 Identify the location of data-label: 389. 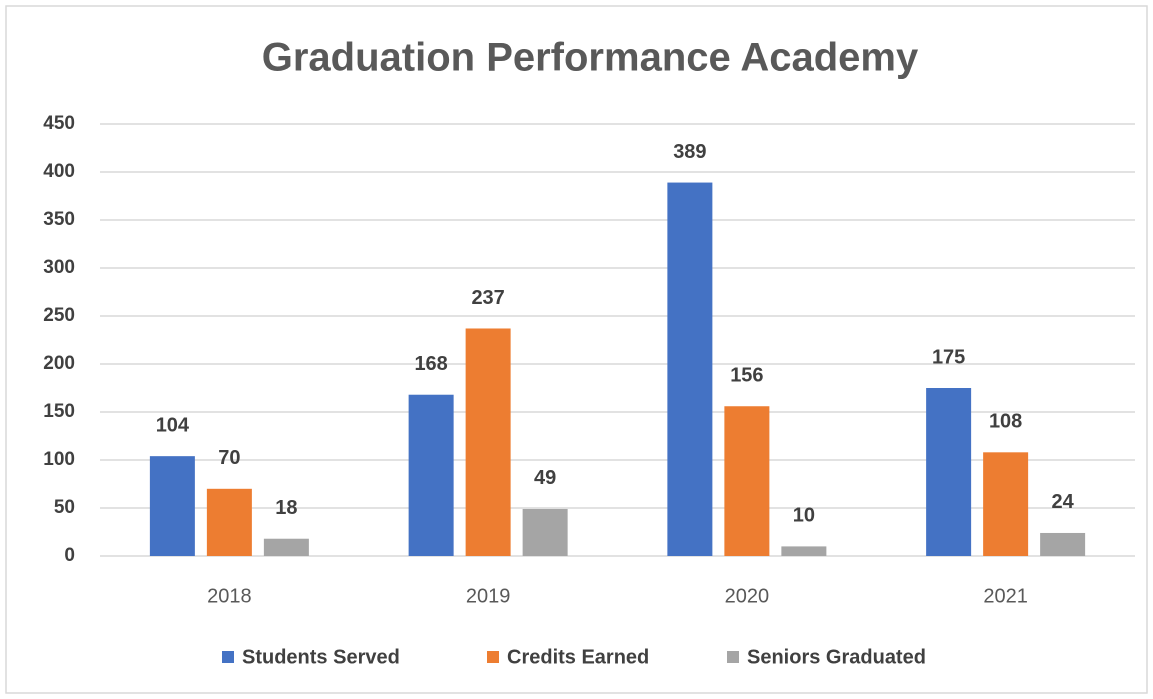
(689, 152).